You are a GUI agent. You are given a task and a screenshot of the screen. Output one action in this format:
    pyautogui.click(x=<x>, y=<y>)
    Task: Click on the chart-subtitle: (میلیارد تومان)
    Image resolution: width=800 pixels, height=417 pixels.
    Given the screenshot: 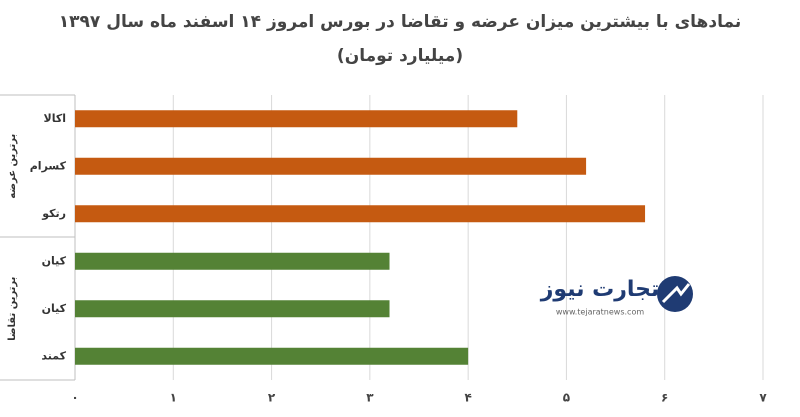 What is the action you would take?
    pyautogui.click(x=400, y=56)
    